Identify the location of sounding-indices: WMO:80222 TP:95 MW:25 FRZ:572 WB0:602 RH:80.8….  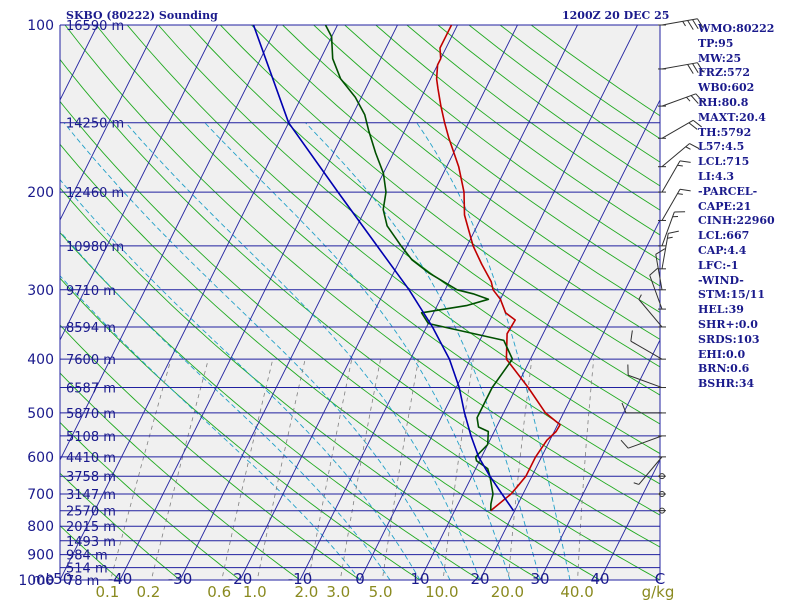
(736, 207).